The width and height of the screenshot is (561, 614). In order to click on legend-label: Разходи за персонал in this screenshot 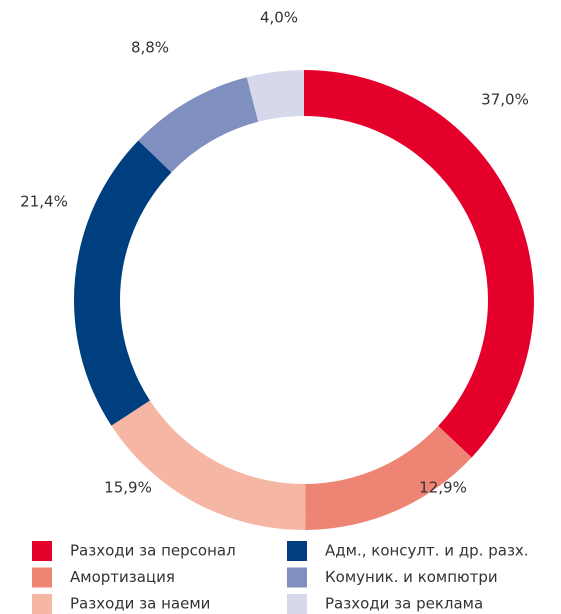, I will do `click(153, 551)`.